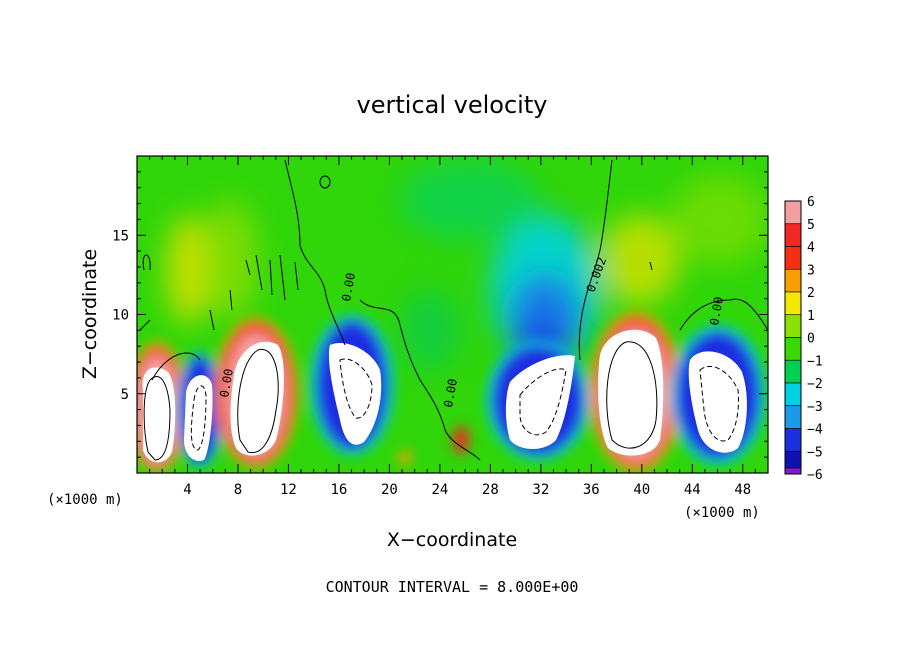 This screenshot has height=654, width=904. What do you see at coordinates (811, 339) in the screenshot?
I see `colorbar-label: 0` at bounding box center [811, 339].